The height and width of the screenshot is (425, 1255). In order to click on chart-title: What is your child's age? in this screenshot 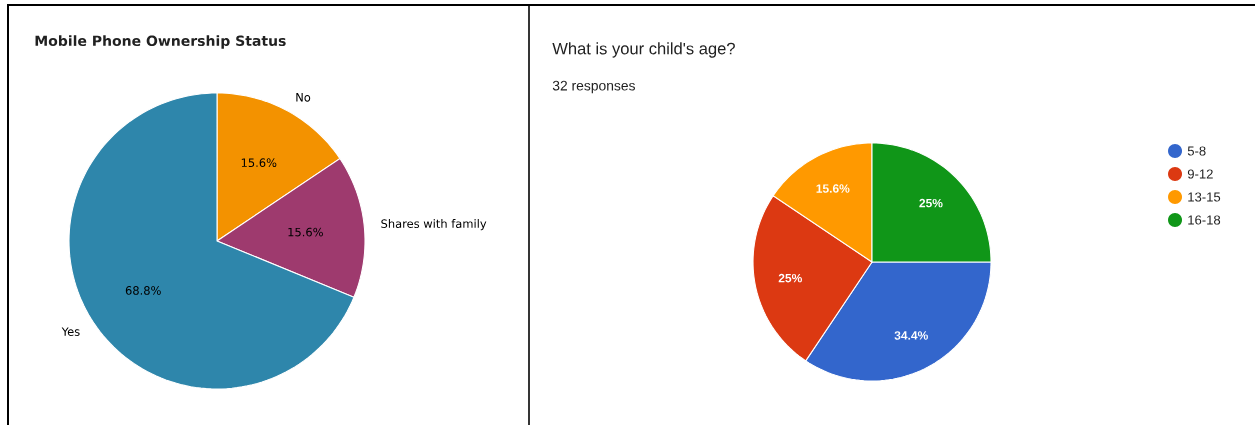, I will do `click(643, 50)`.